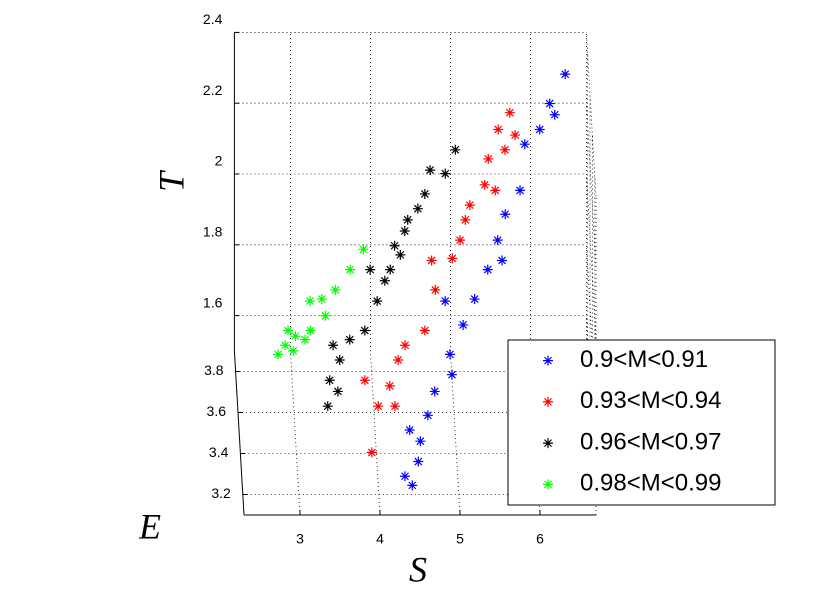 This screenshot has height=591, width=830. Describe the element at coordinates (214, 370) in the screenshot. I see `y-tick-label: 3.8` at that location.